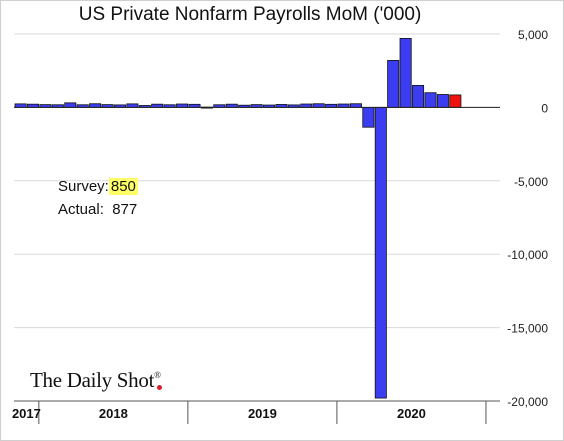 The image size is (564, 441). Describe the element at coordinates (527, 255) in the screenshot. I see `y-tick-label: -10,000` at that location.